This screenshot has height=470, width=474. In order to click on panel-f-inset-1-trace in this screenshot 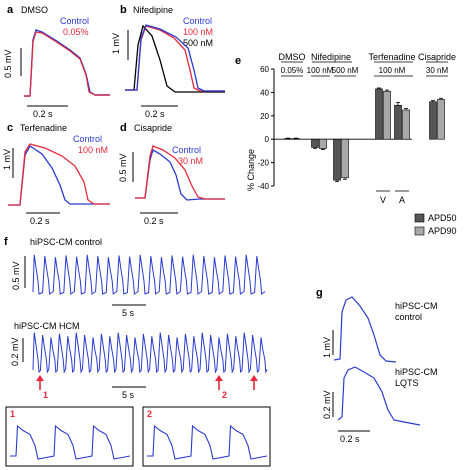, I will do `click(70, 442)`.